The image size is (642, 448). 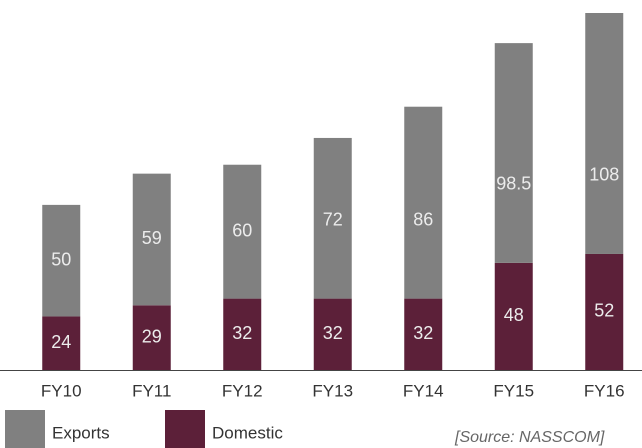 I want to click on x-tick-label: FY15, so click(x=513, y=390).